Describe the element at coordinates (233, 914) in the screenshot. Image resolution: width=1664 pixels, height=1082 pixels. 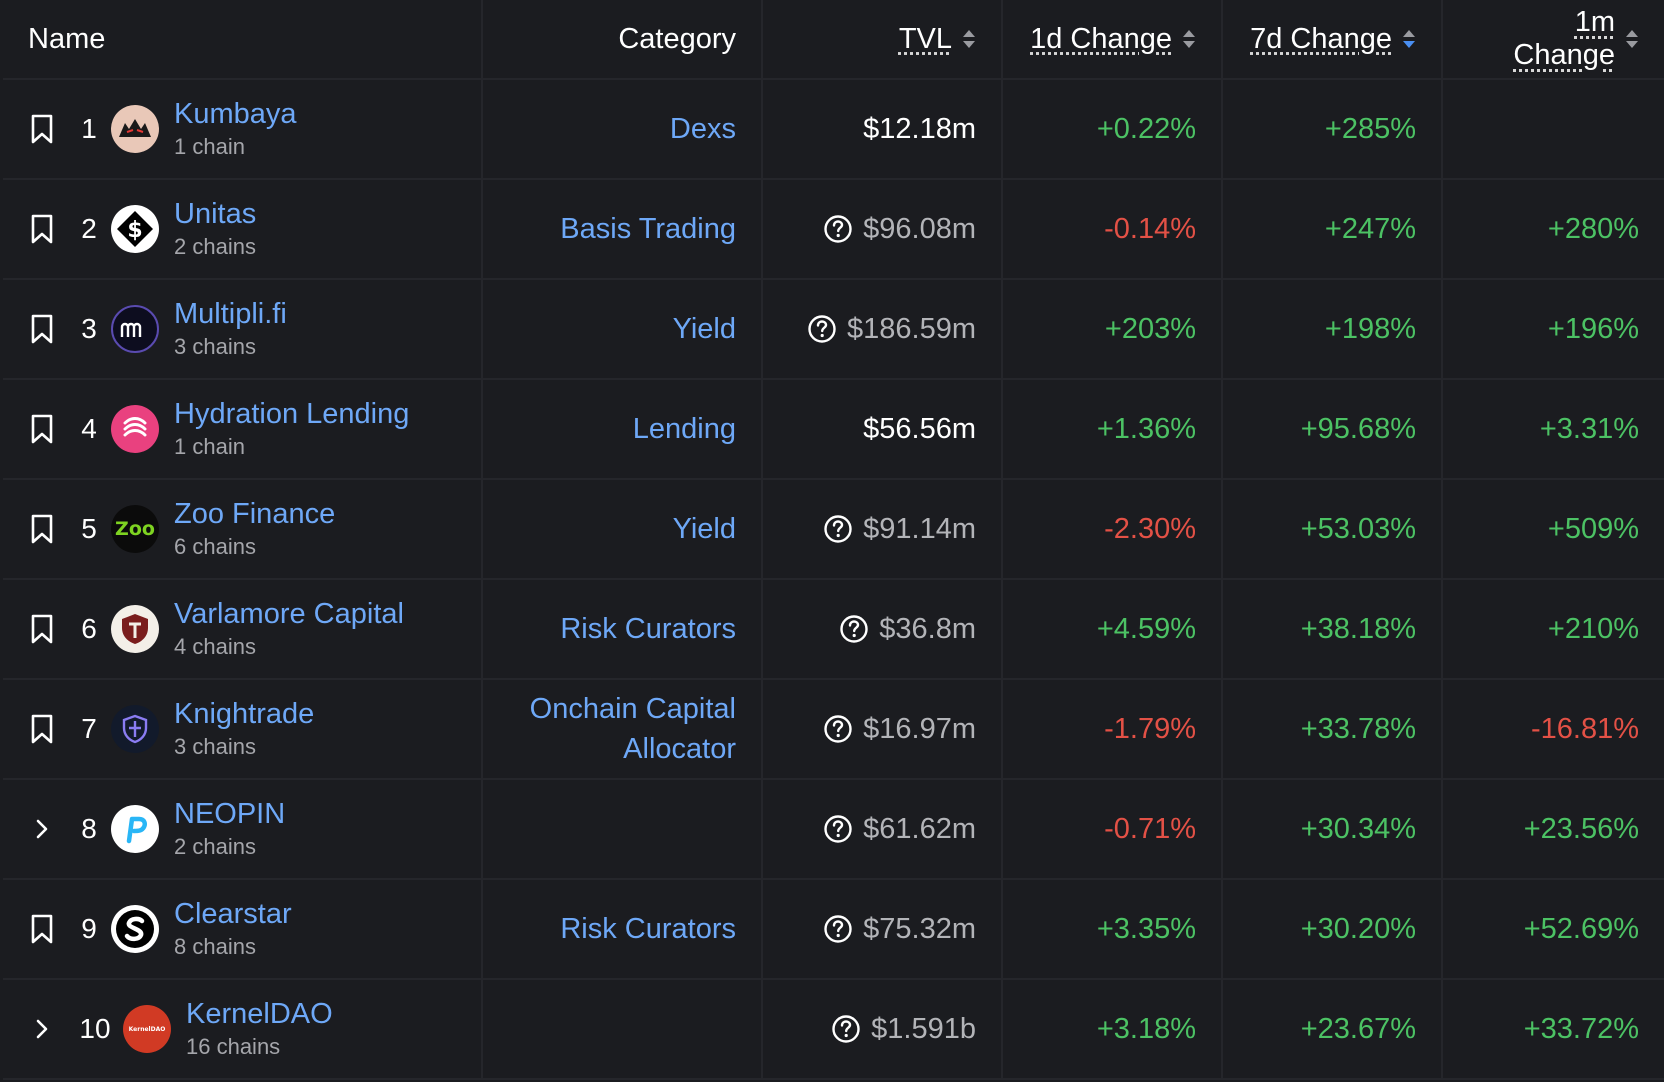
I see `project-name-link: Clearstar` at that location.